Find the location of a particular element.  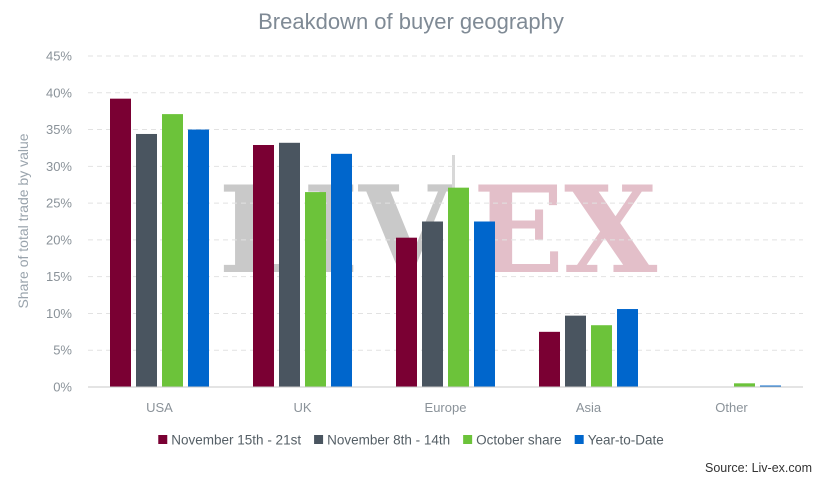

y-tick-label: 15% is located at coordinates (59, 276).